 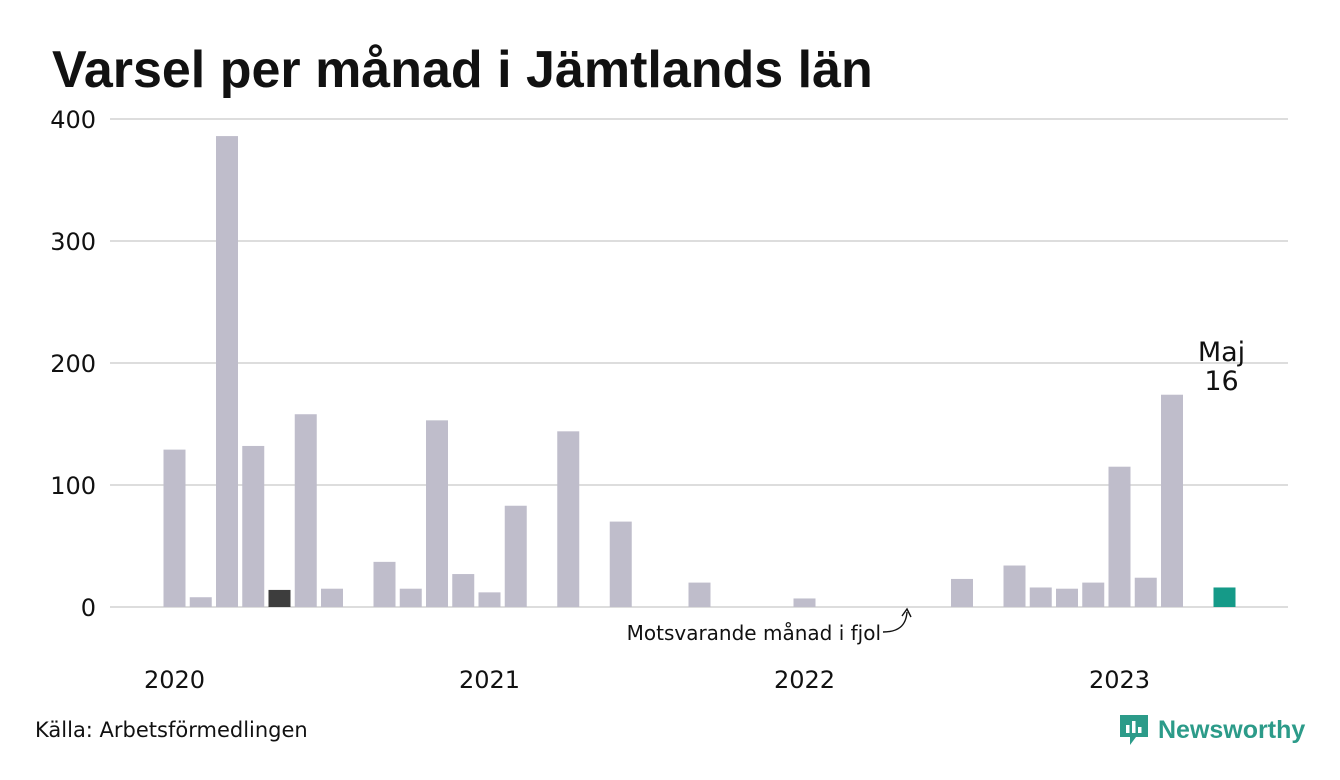 I want to click on y-tick-label: 0, so click(x=88, y=608).